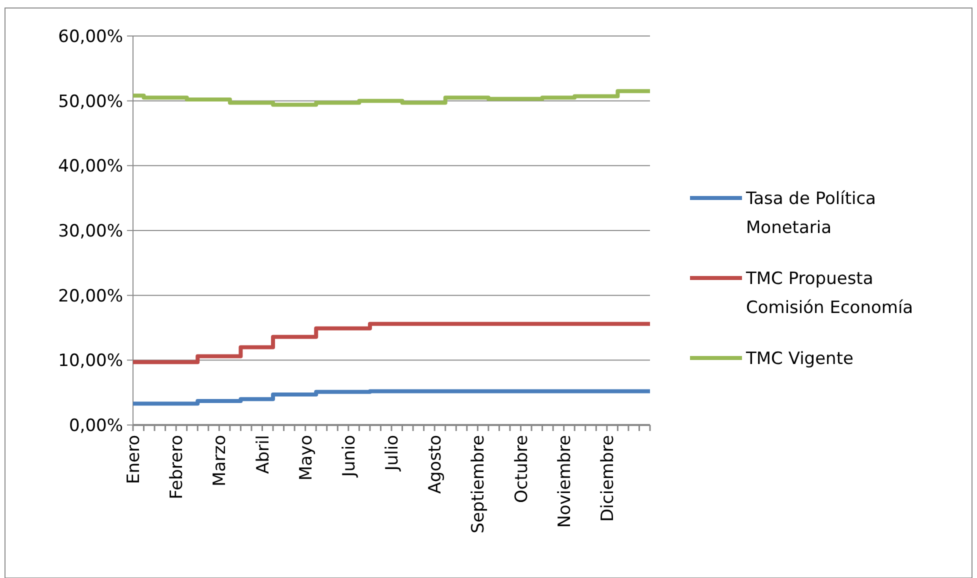 Image resolution: width=977 pixels, height=578 pixels. Describe the element at coordinates (90, 102) in the screenshot. I see `y-tick-label: 50,00%` at that location.